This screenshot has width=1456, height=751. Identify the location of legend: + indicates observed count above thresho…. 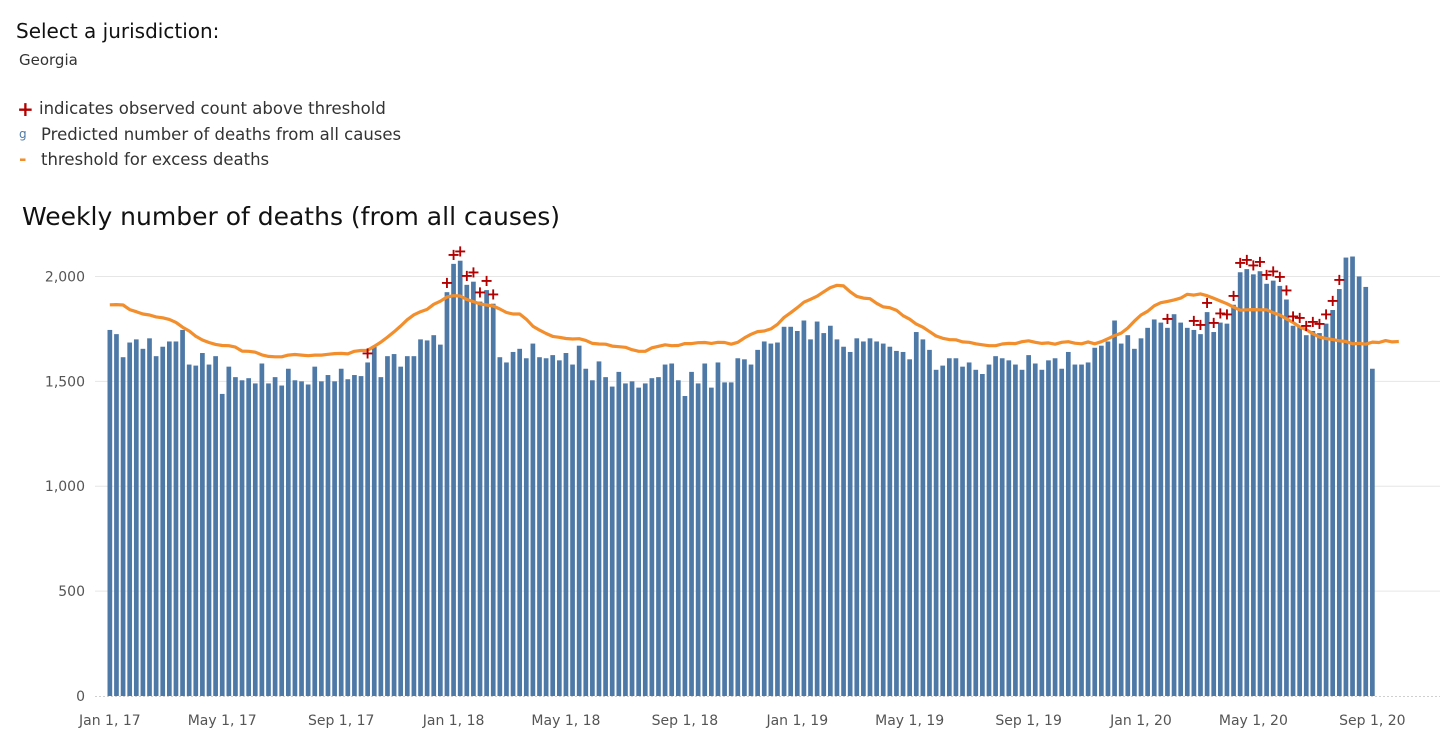
(209, 134).